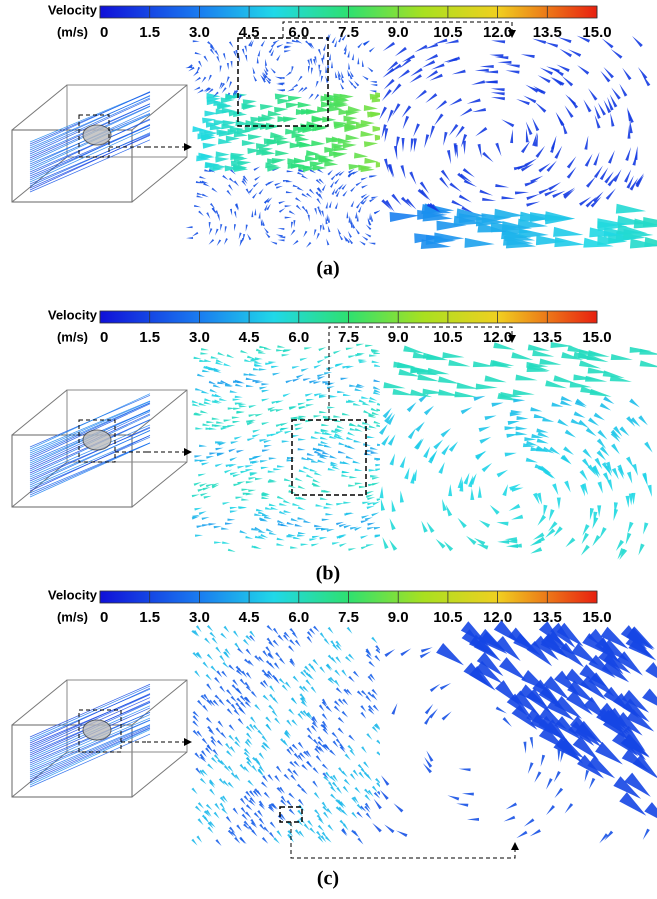 This screenshot has height=899, width=657. I want to click on box-edge, so click(159, 484).